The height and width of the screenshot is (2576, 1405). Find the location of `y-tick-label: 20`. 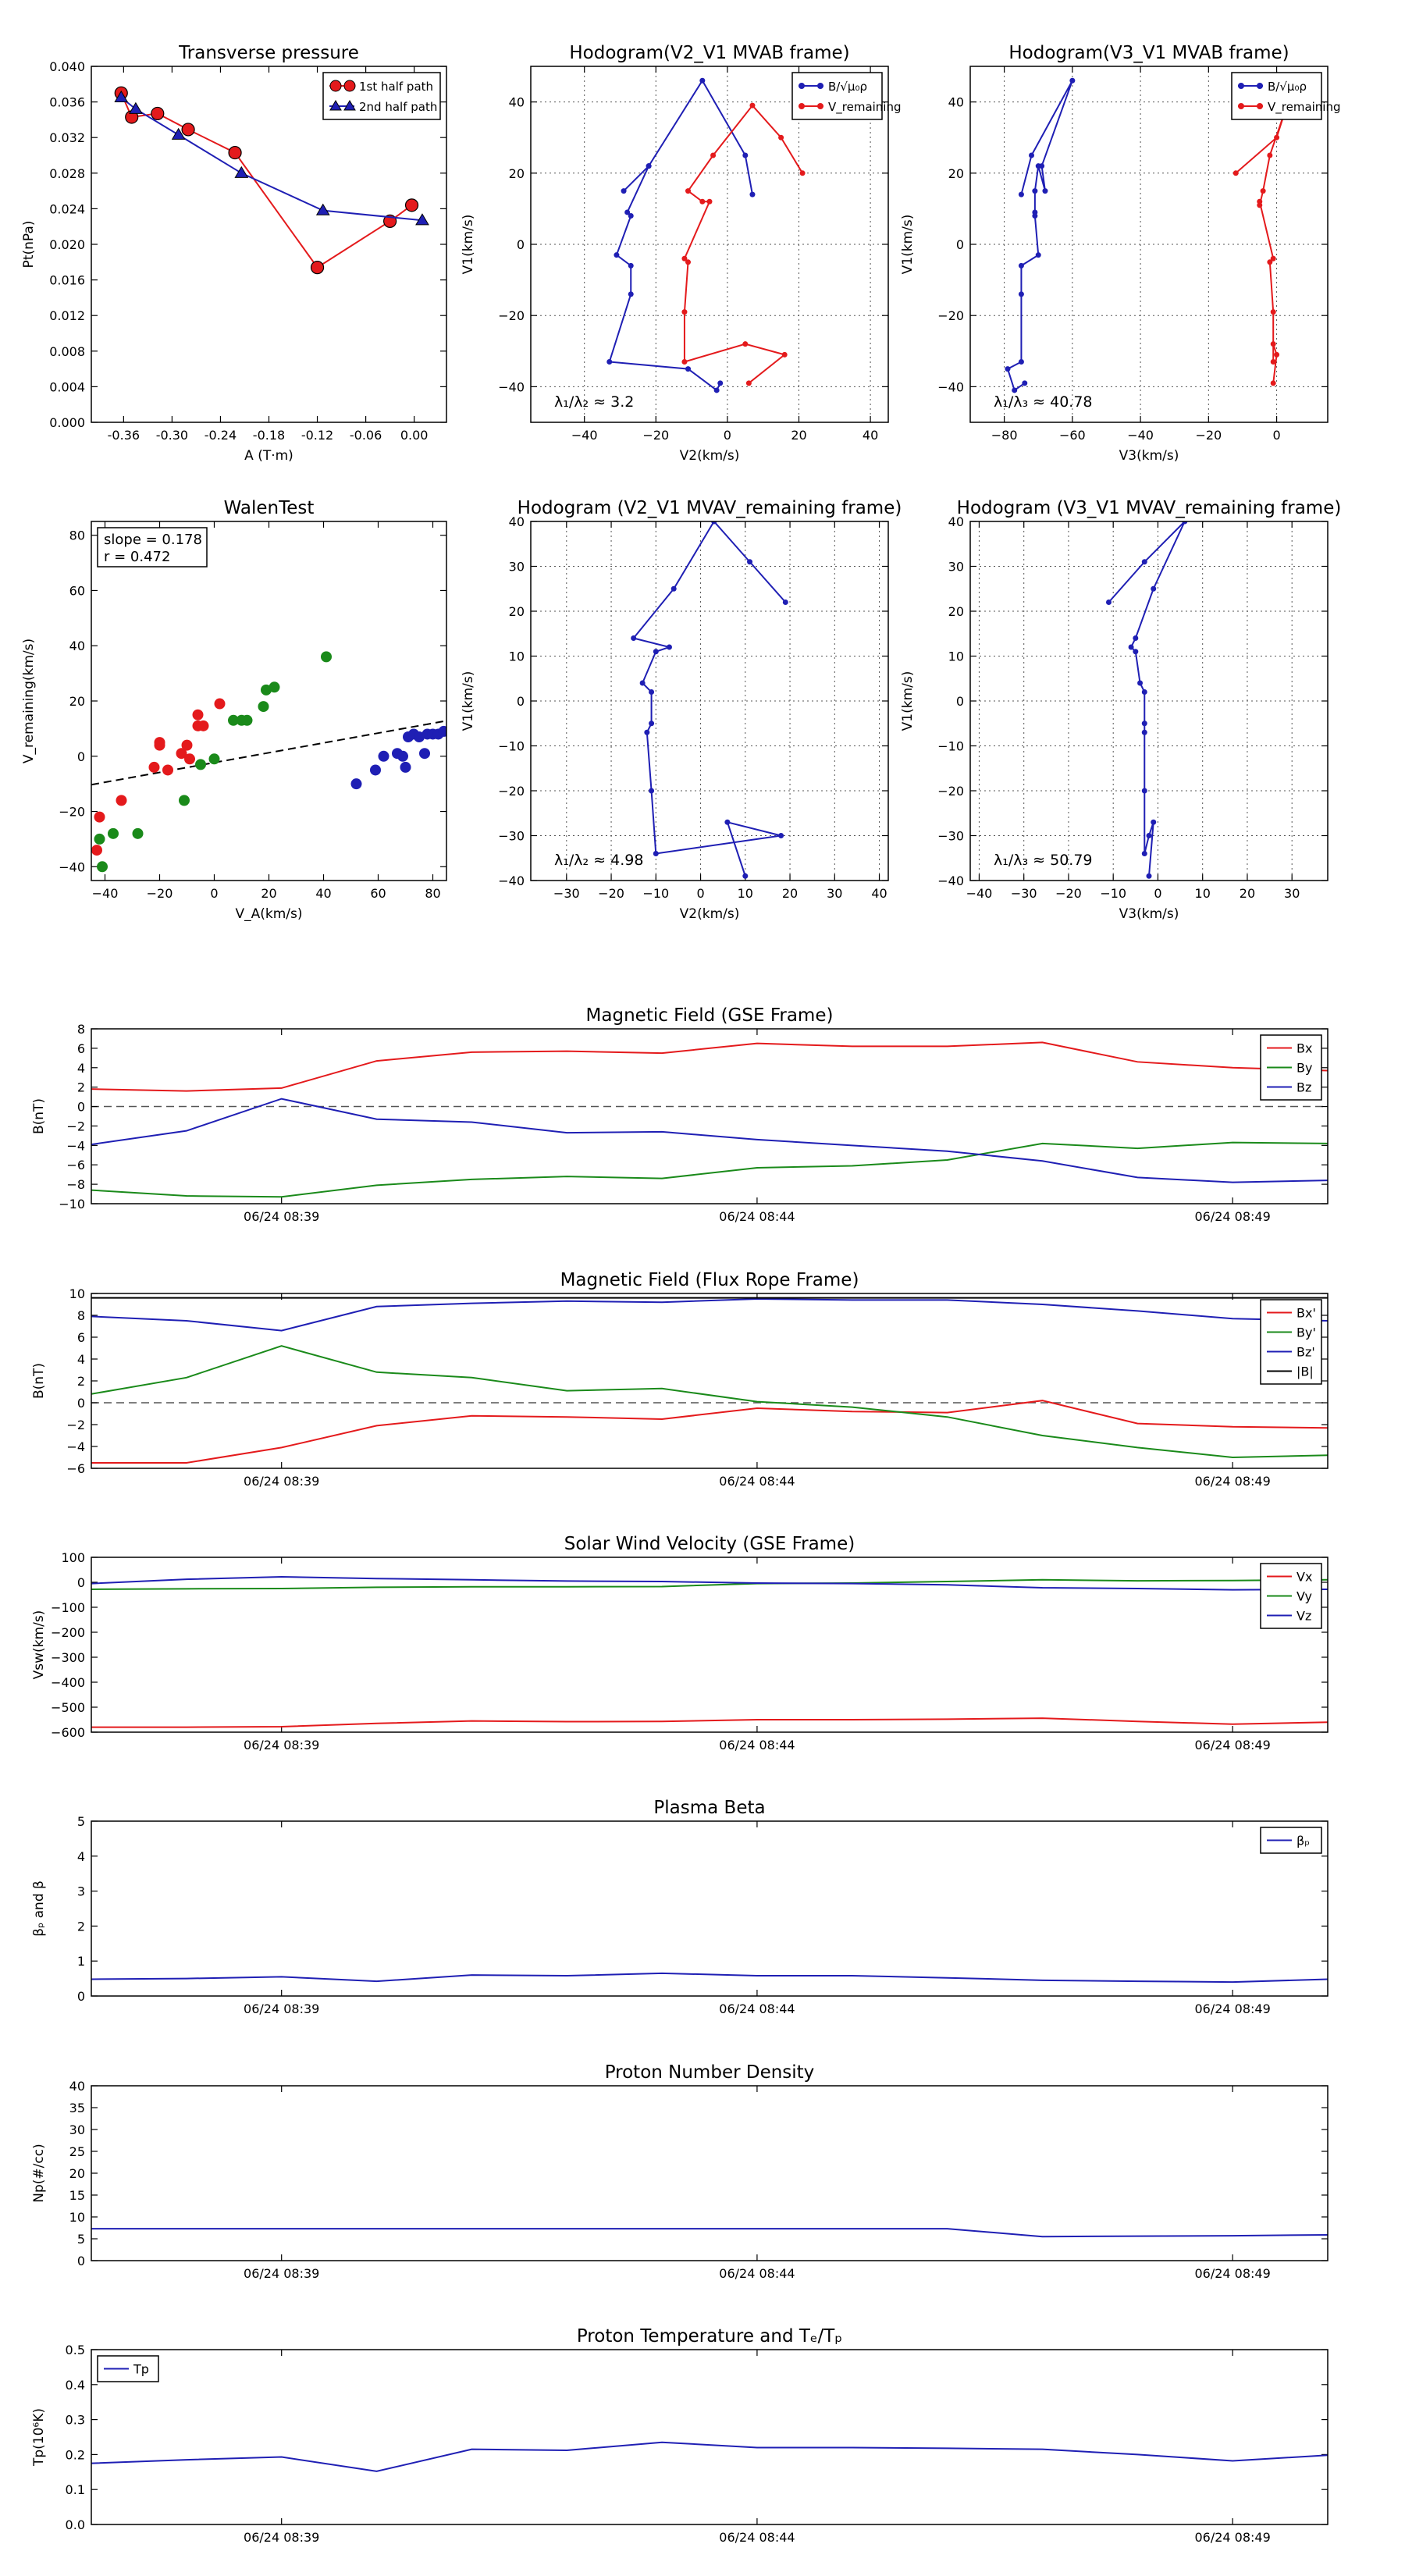

y-tick-label: 20 is located at coordinates (517, 611).